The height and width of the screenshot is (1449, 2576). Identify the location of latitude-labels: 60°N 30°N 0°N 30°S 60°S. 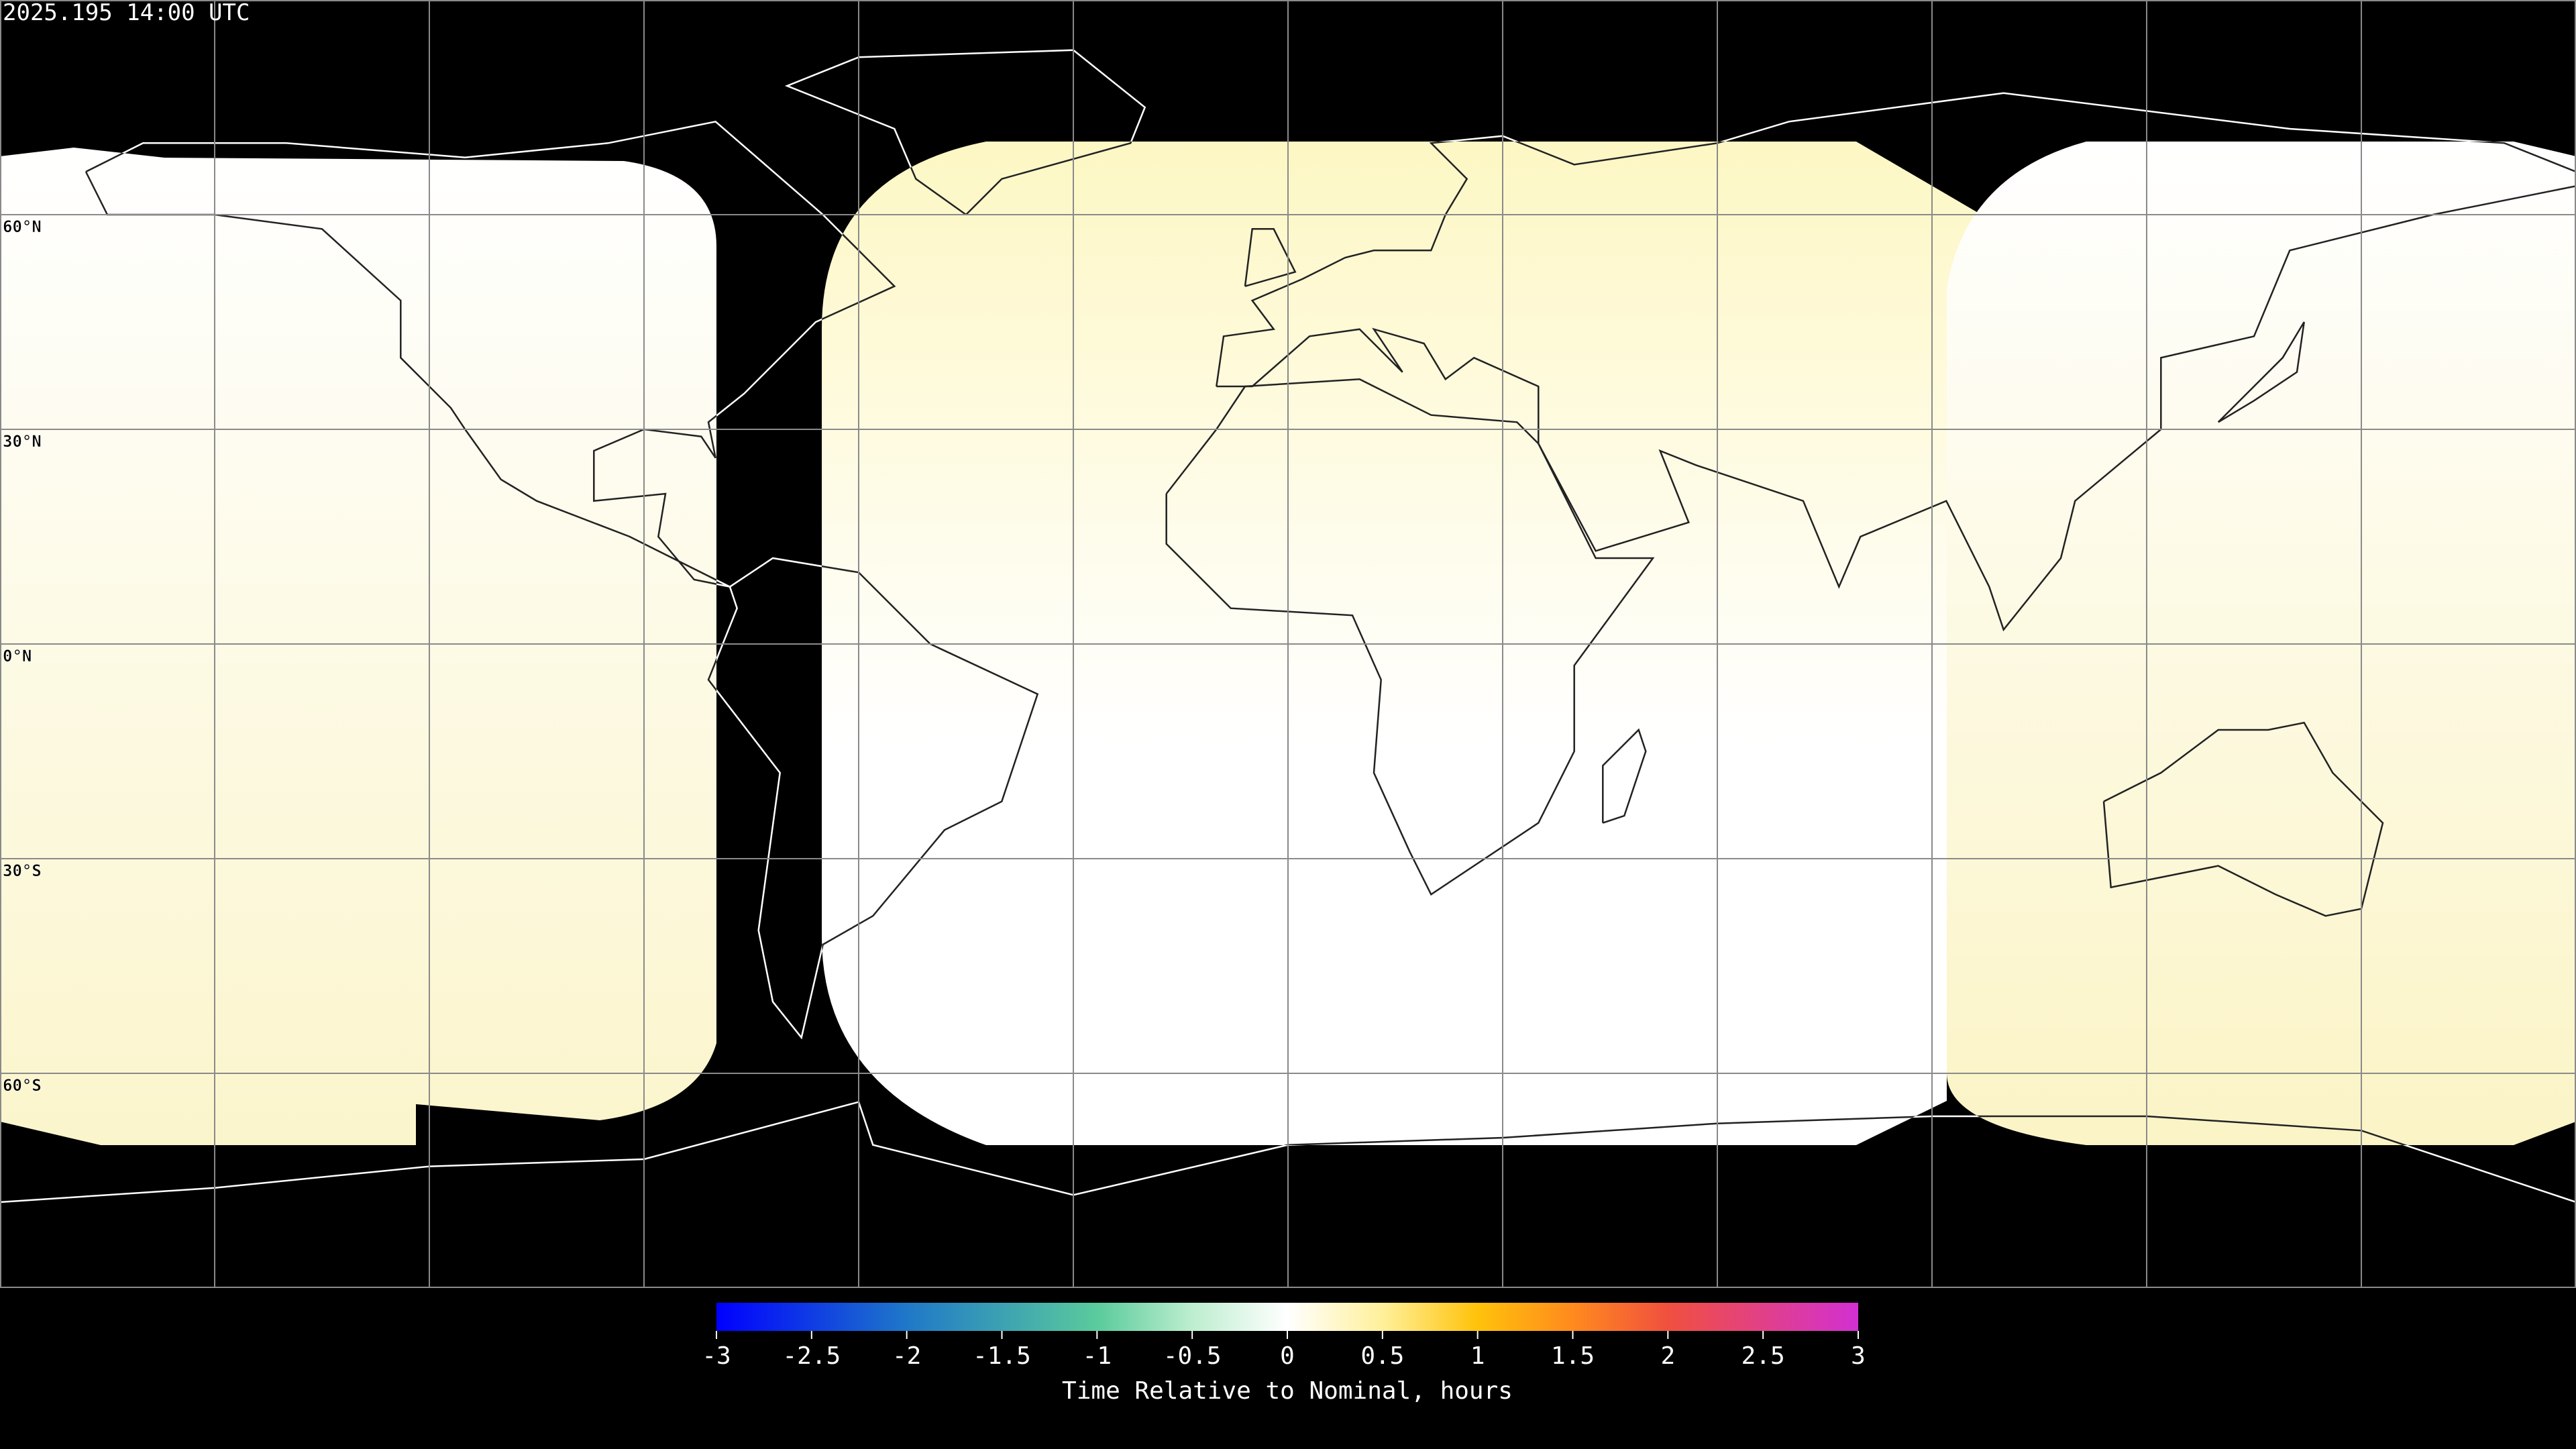
(22, 656).